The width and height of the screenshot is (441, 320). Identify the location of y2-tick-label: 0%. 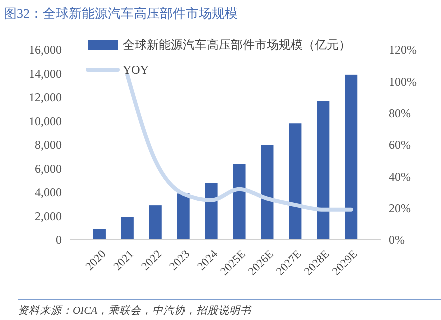
(397, 240).